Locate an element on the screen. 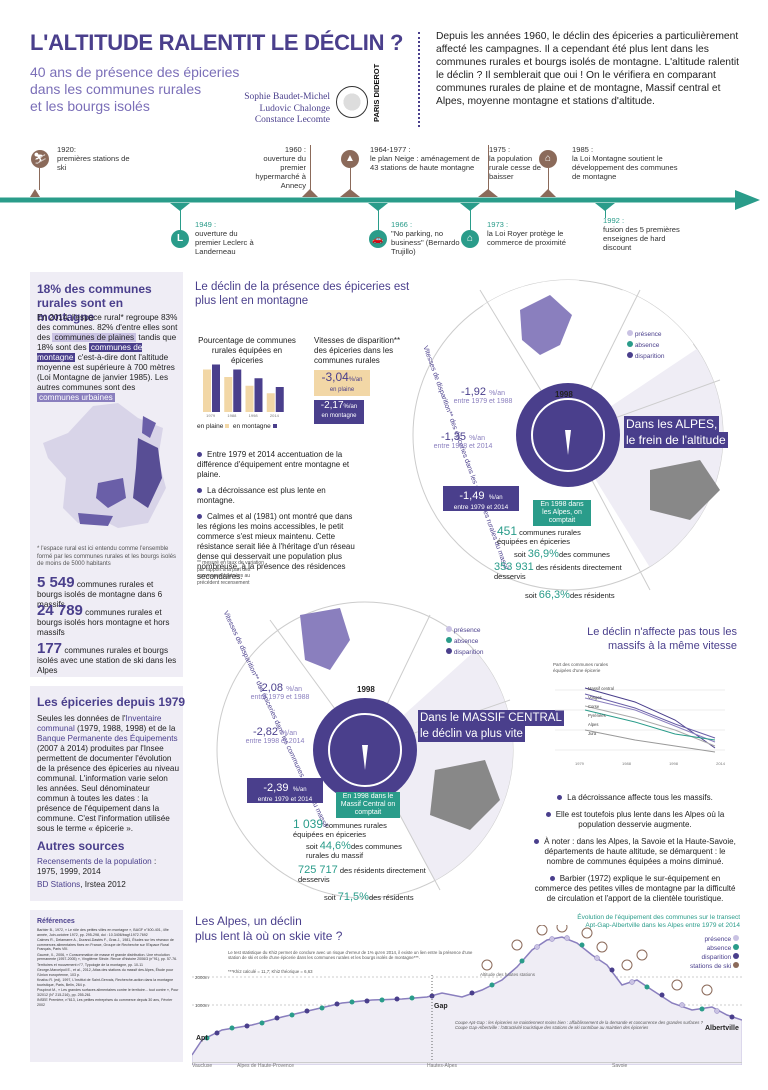 This screenshot has width=768, height=1090. legend-item: absence is located at coordinates (645, 345).